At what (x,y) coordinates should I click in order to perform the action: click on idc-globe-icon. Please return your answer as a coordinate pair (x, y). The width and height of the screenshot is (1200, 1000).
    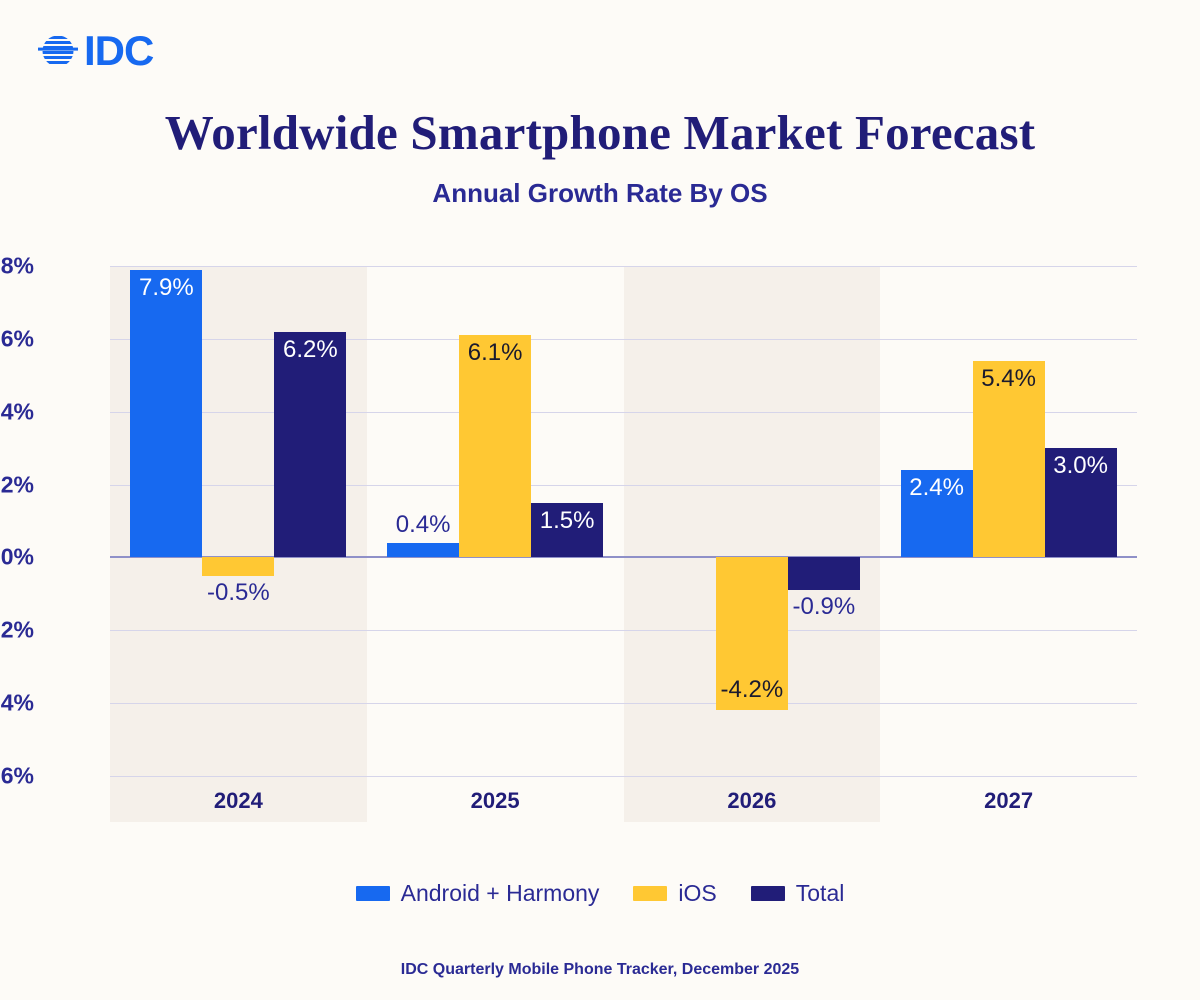
    Looking at the image, I should click on (58, 51).